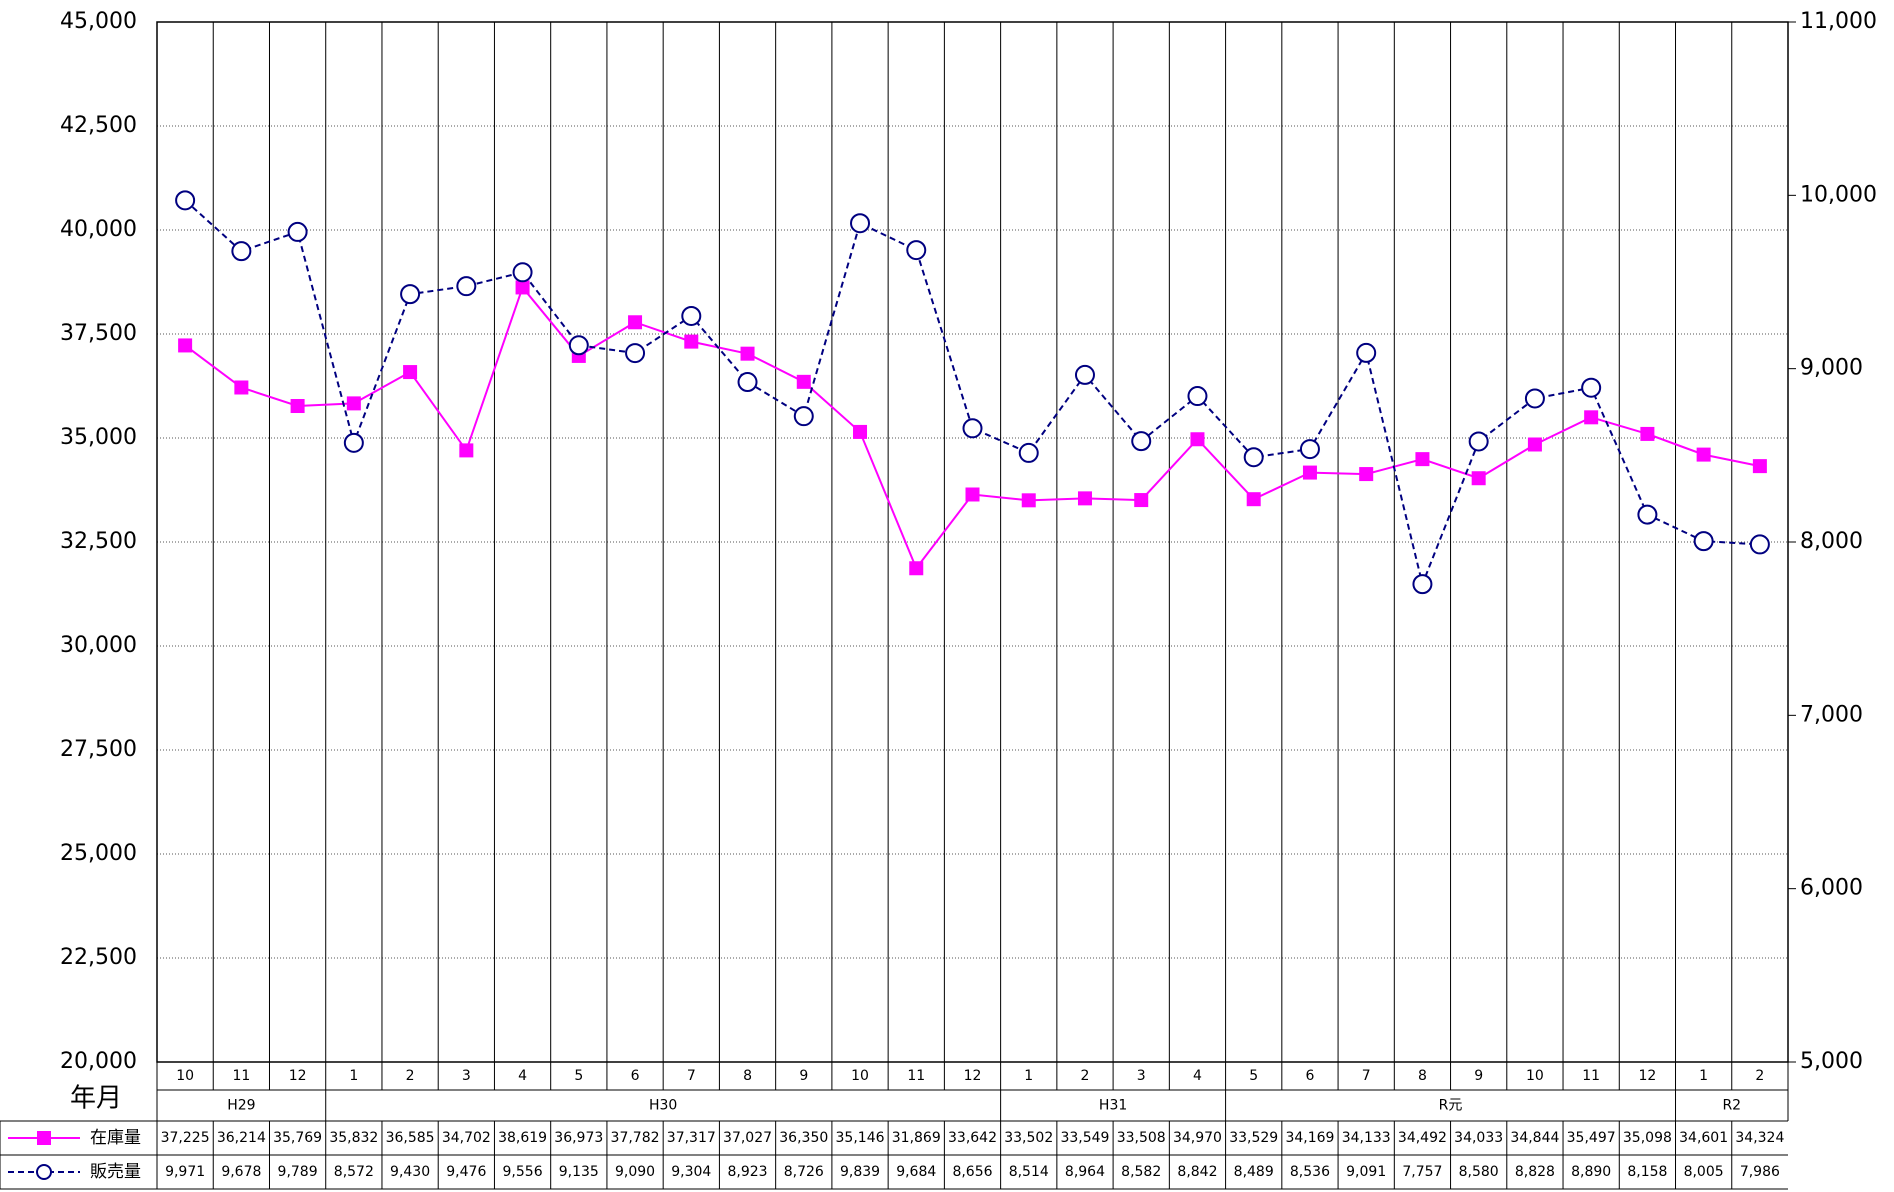  What do you see at coordinates (1831, 1061) in the screenshot?
I see `y2-tick-label: 5,000` at bounding box center [1831, 1061].